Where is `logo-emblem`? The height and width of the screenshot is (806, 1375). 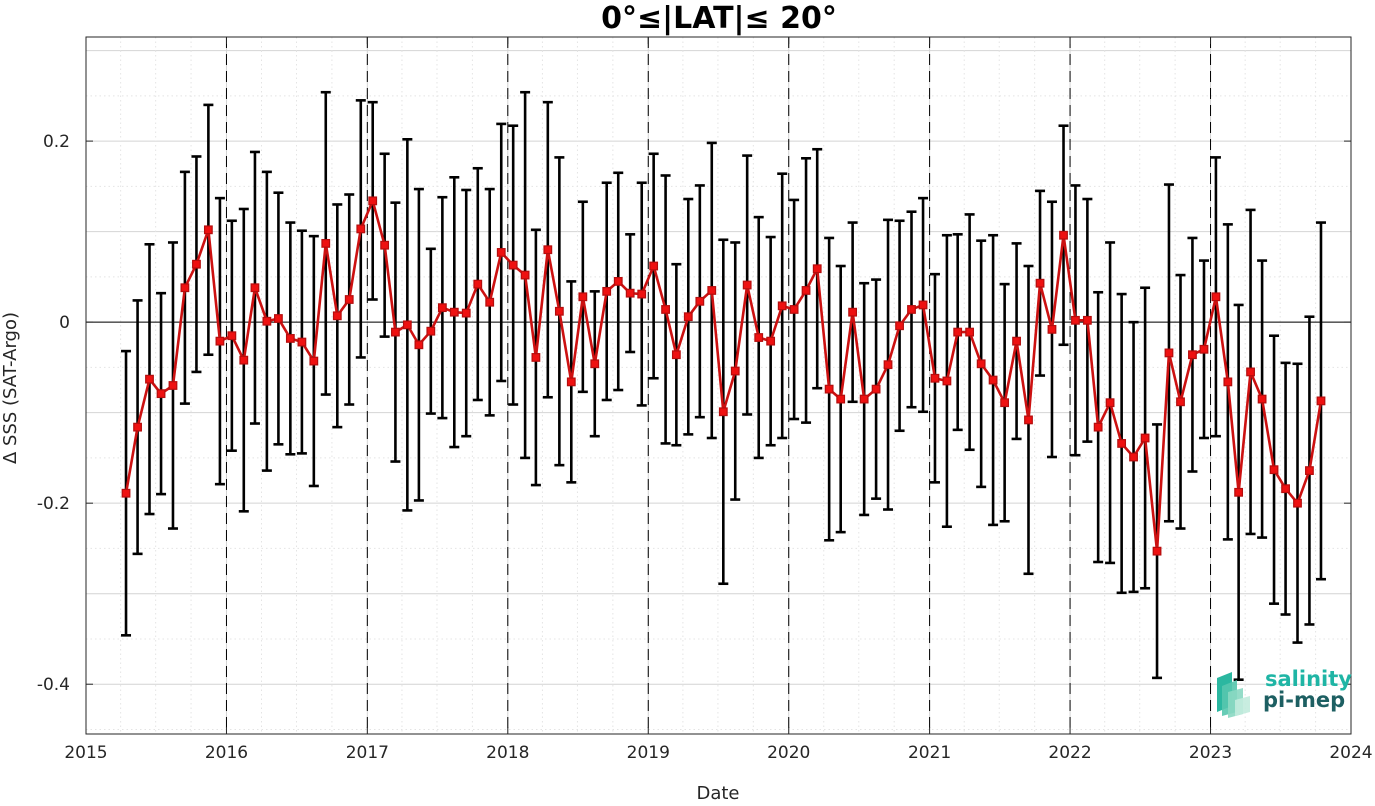
logo-emblem is located at coordinates (1233, 695).